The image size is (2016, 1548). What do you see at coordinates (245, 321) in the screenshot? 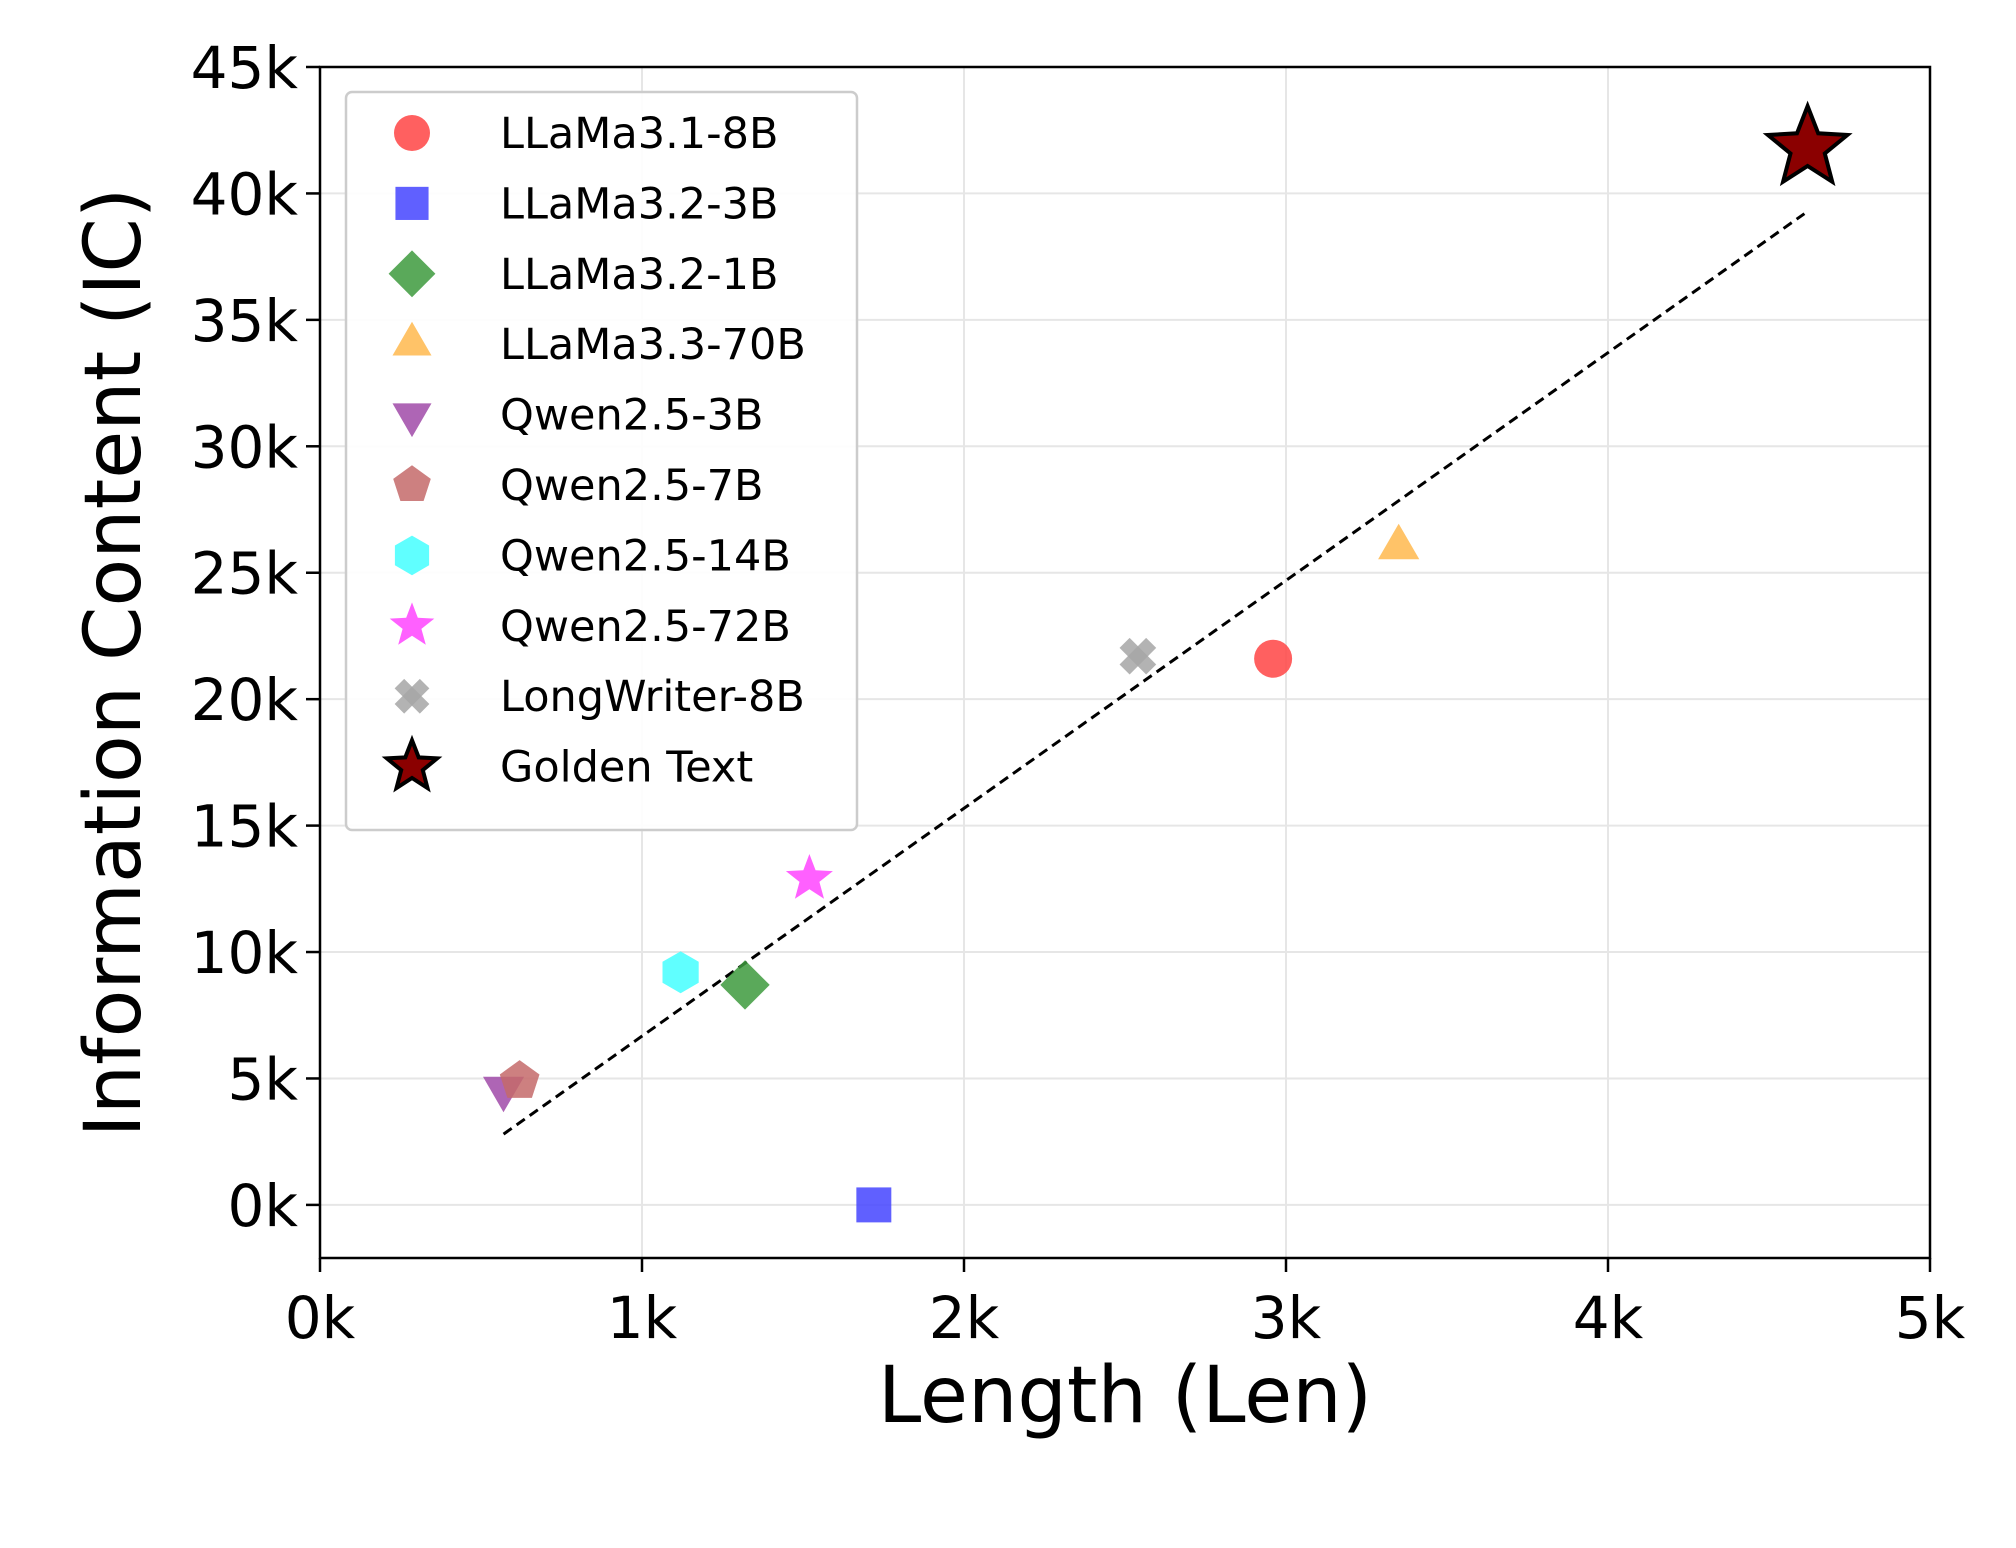
I see `y-tick-label: 35k` at bounding box center [245, 321].